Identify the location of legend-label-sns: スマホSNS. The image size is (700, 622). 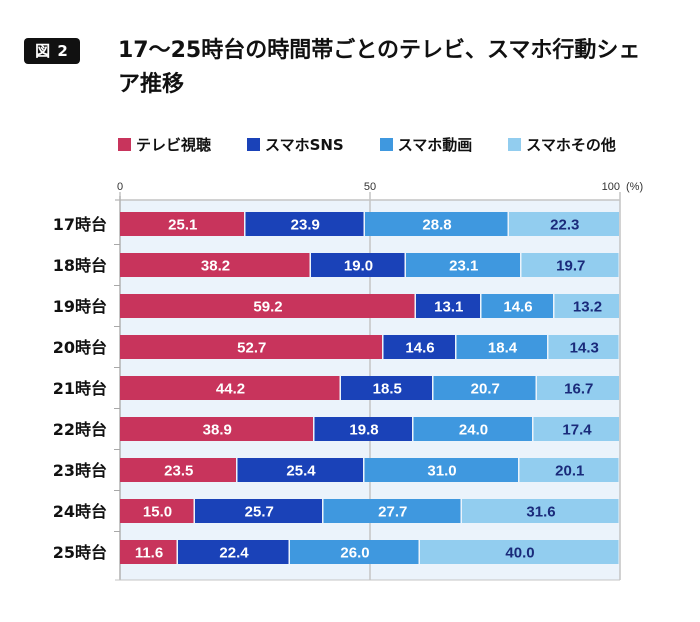
(304, 145).